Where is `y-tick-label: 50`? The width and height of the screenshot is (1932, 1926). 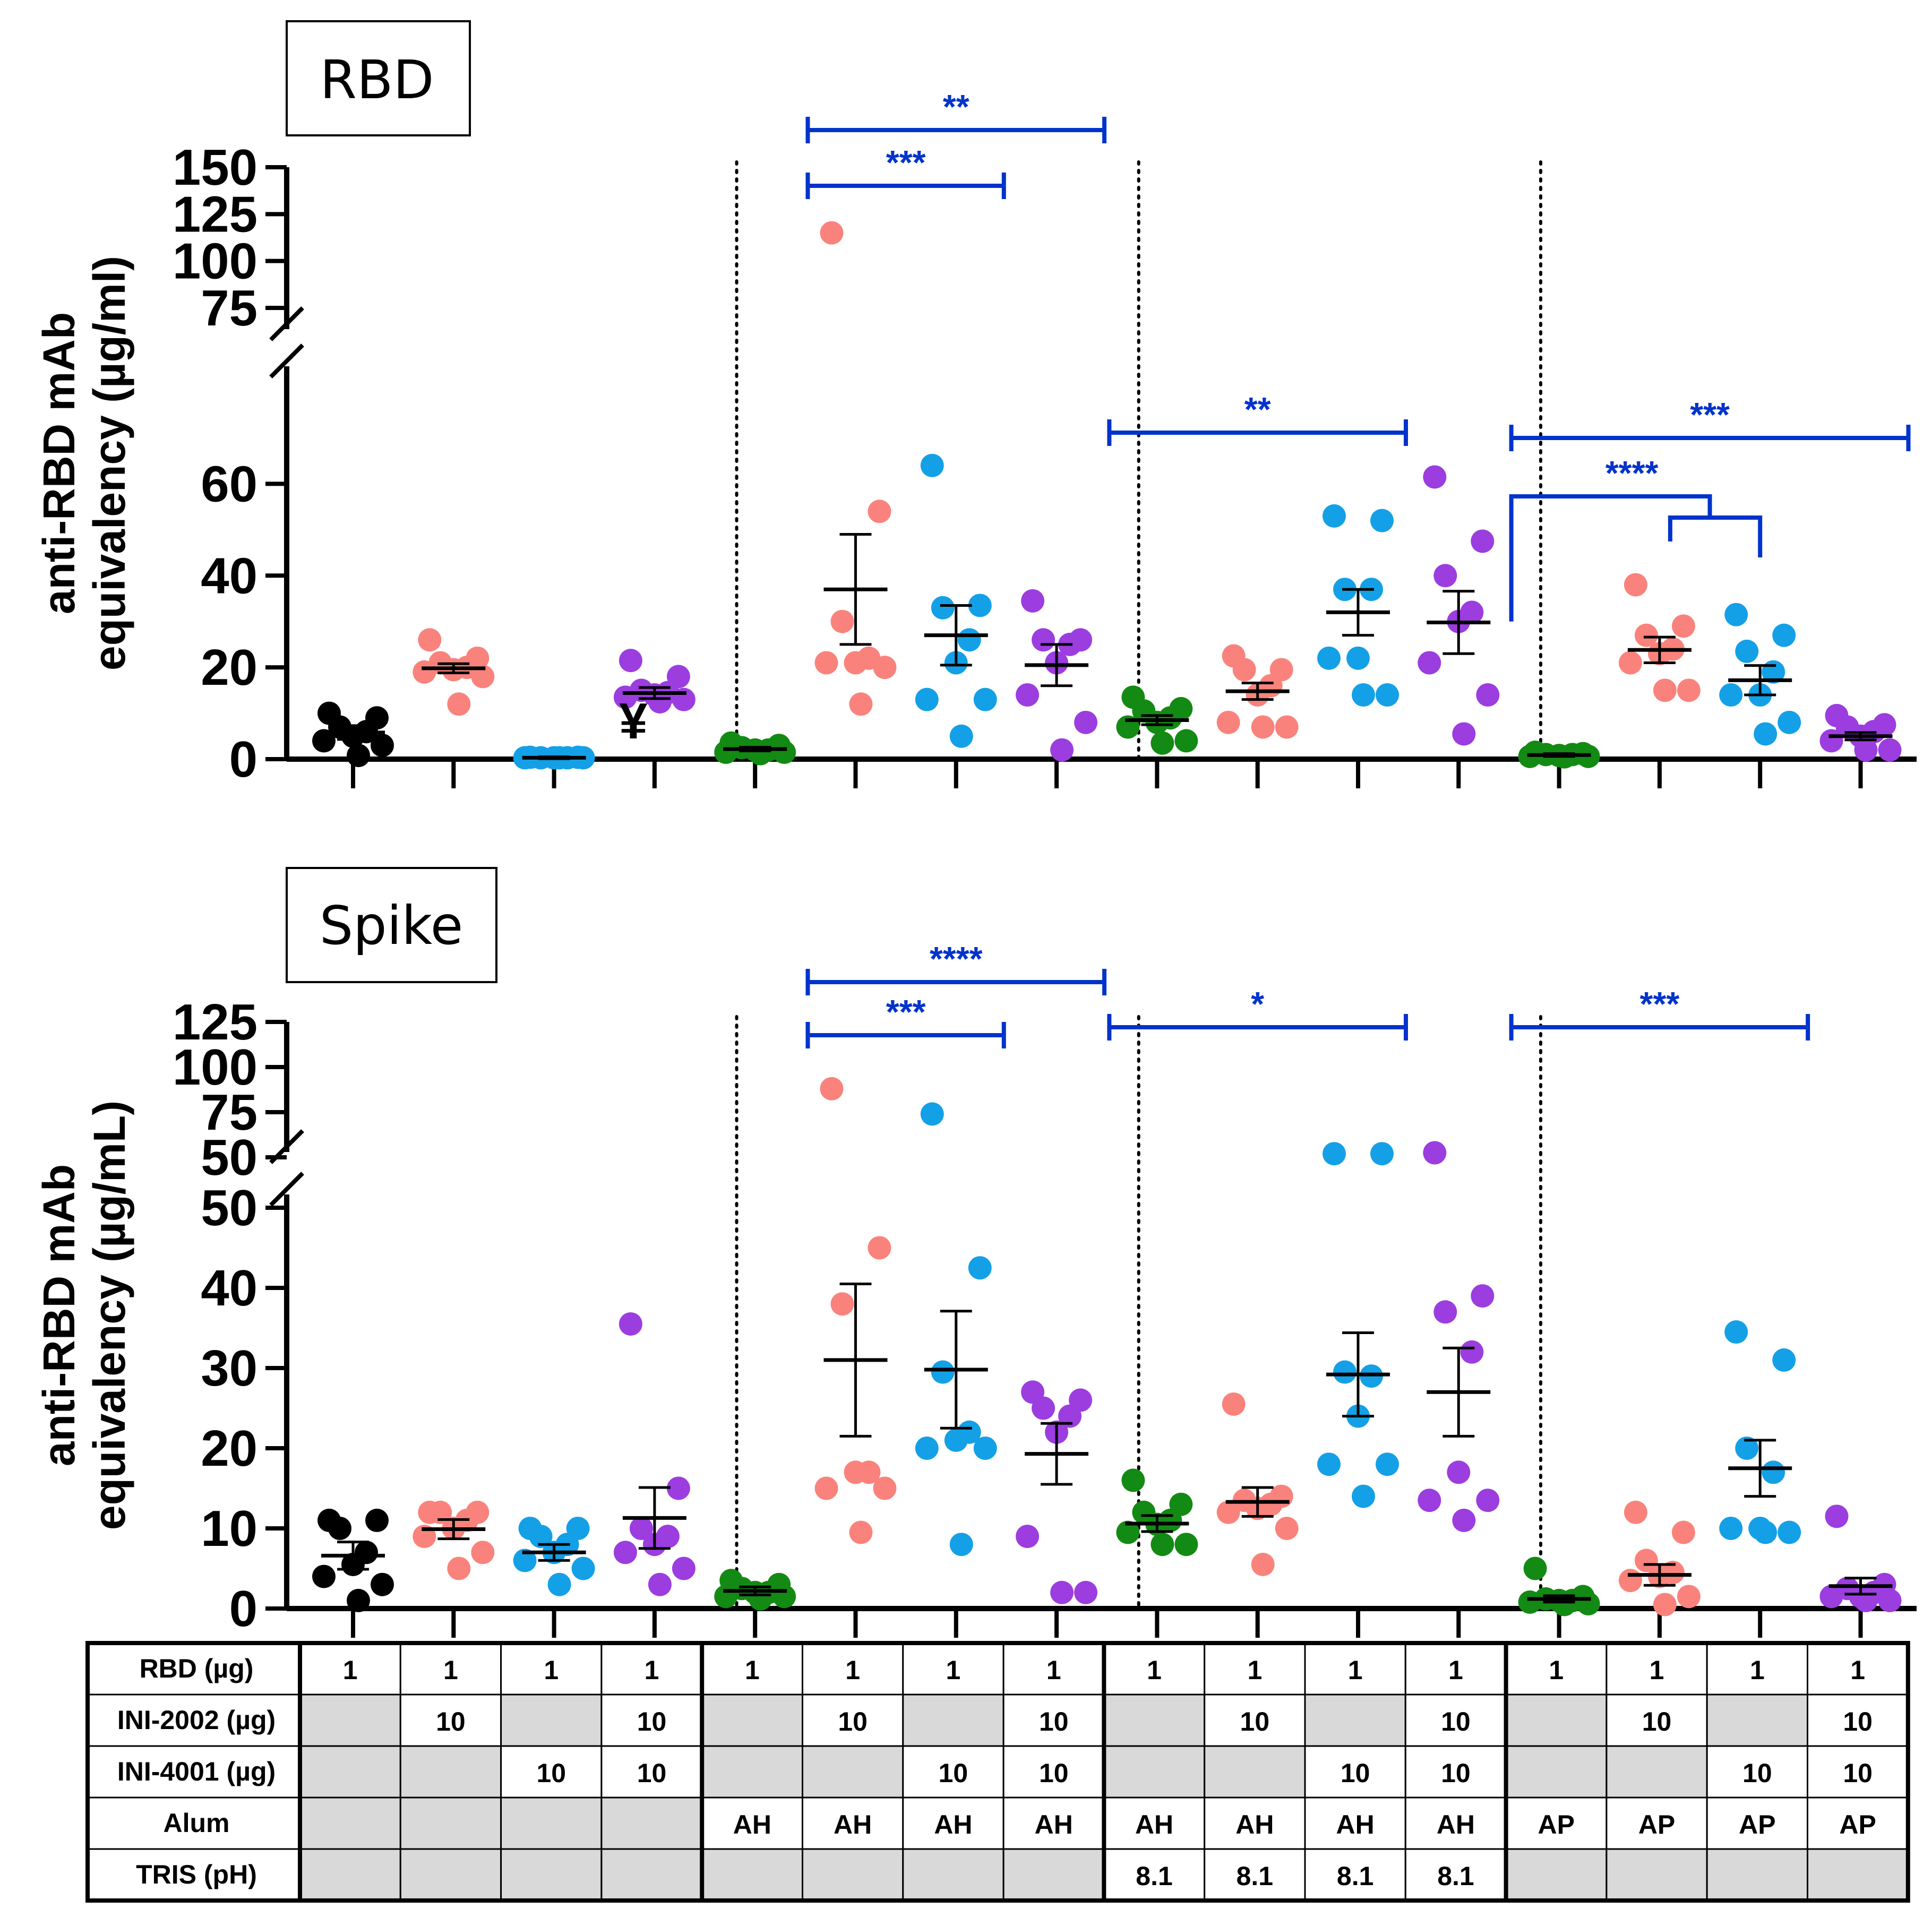 y-tick-label: 50 is located at coordinates (229, 1157).